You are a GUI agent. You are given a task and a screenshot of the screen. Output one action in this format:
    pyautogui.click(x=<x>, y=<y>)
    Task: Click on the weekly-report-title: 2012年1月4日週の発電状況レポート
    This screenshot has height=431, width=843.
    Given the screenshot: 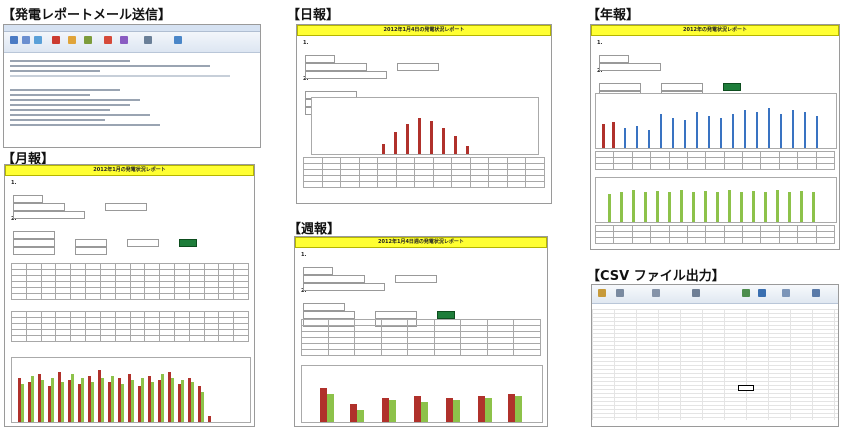 What is the action you would take?
    pyautogui.click(x=421, y=242)
    